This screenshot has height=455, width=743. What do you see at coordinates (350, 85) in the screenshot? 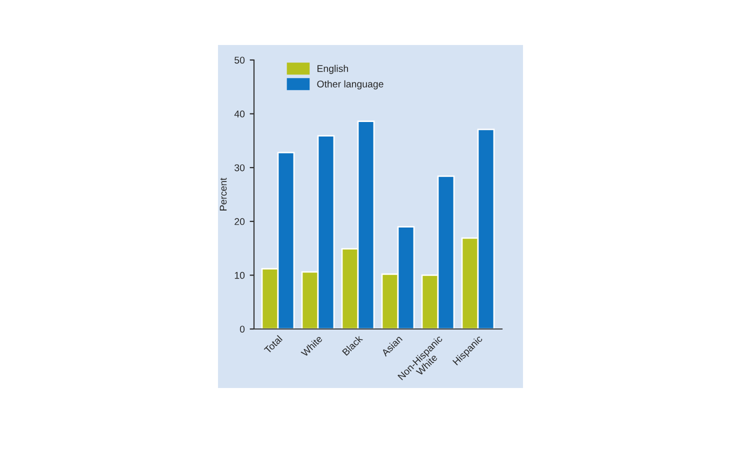
I see `legend-label: Other language` at bounding box center [350, 85].